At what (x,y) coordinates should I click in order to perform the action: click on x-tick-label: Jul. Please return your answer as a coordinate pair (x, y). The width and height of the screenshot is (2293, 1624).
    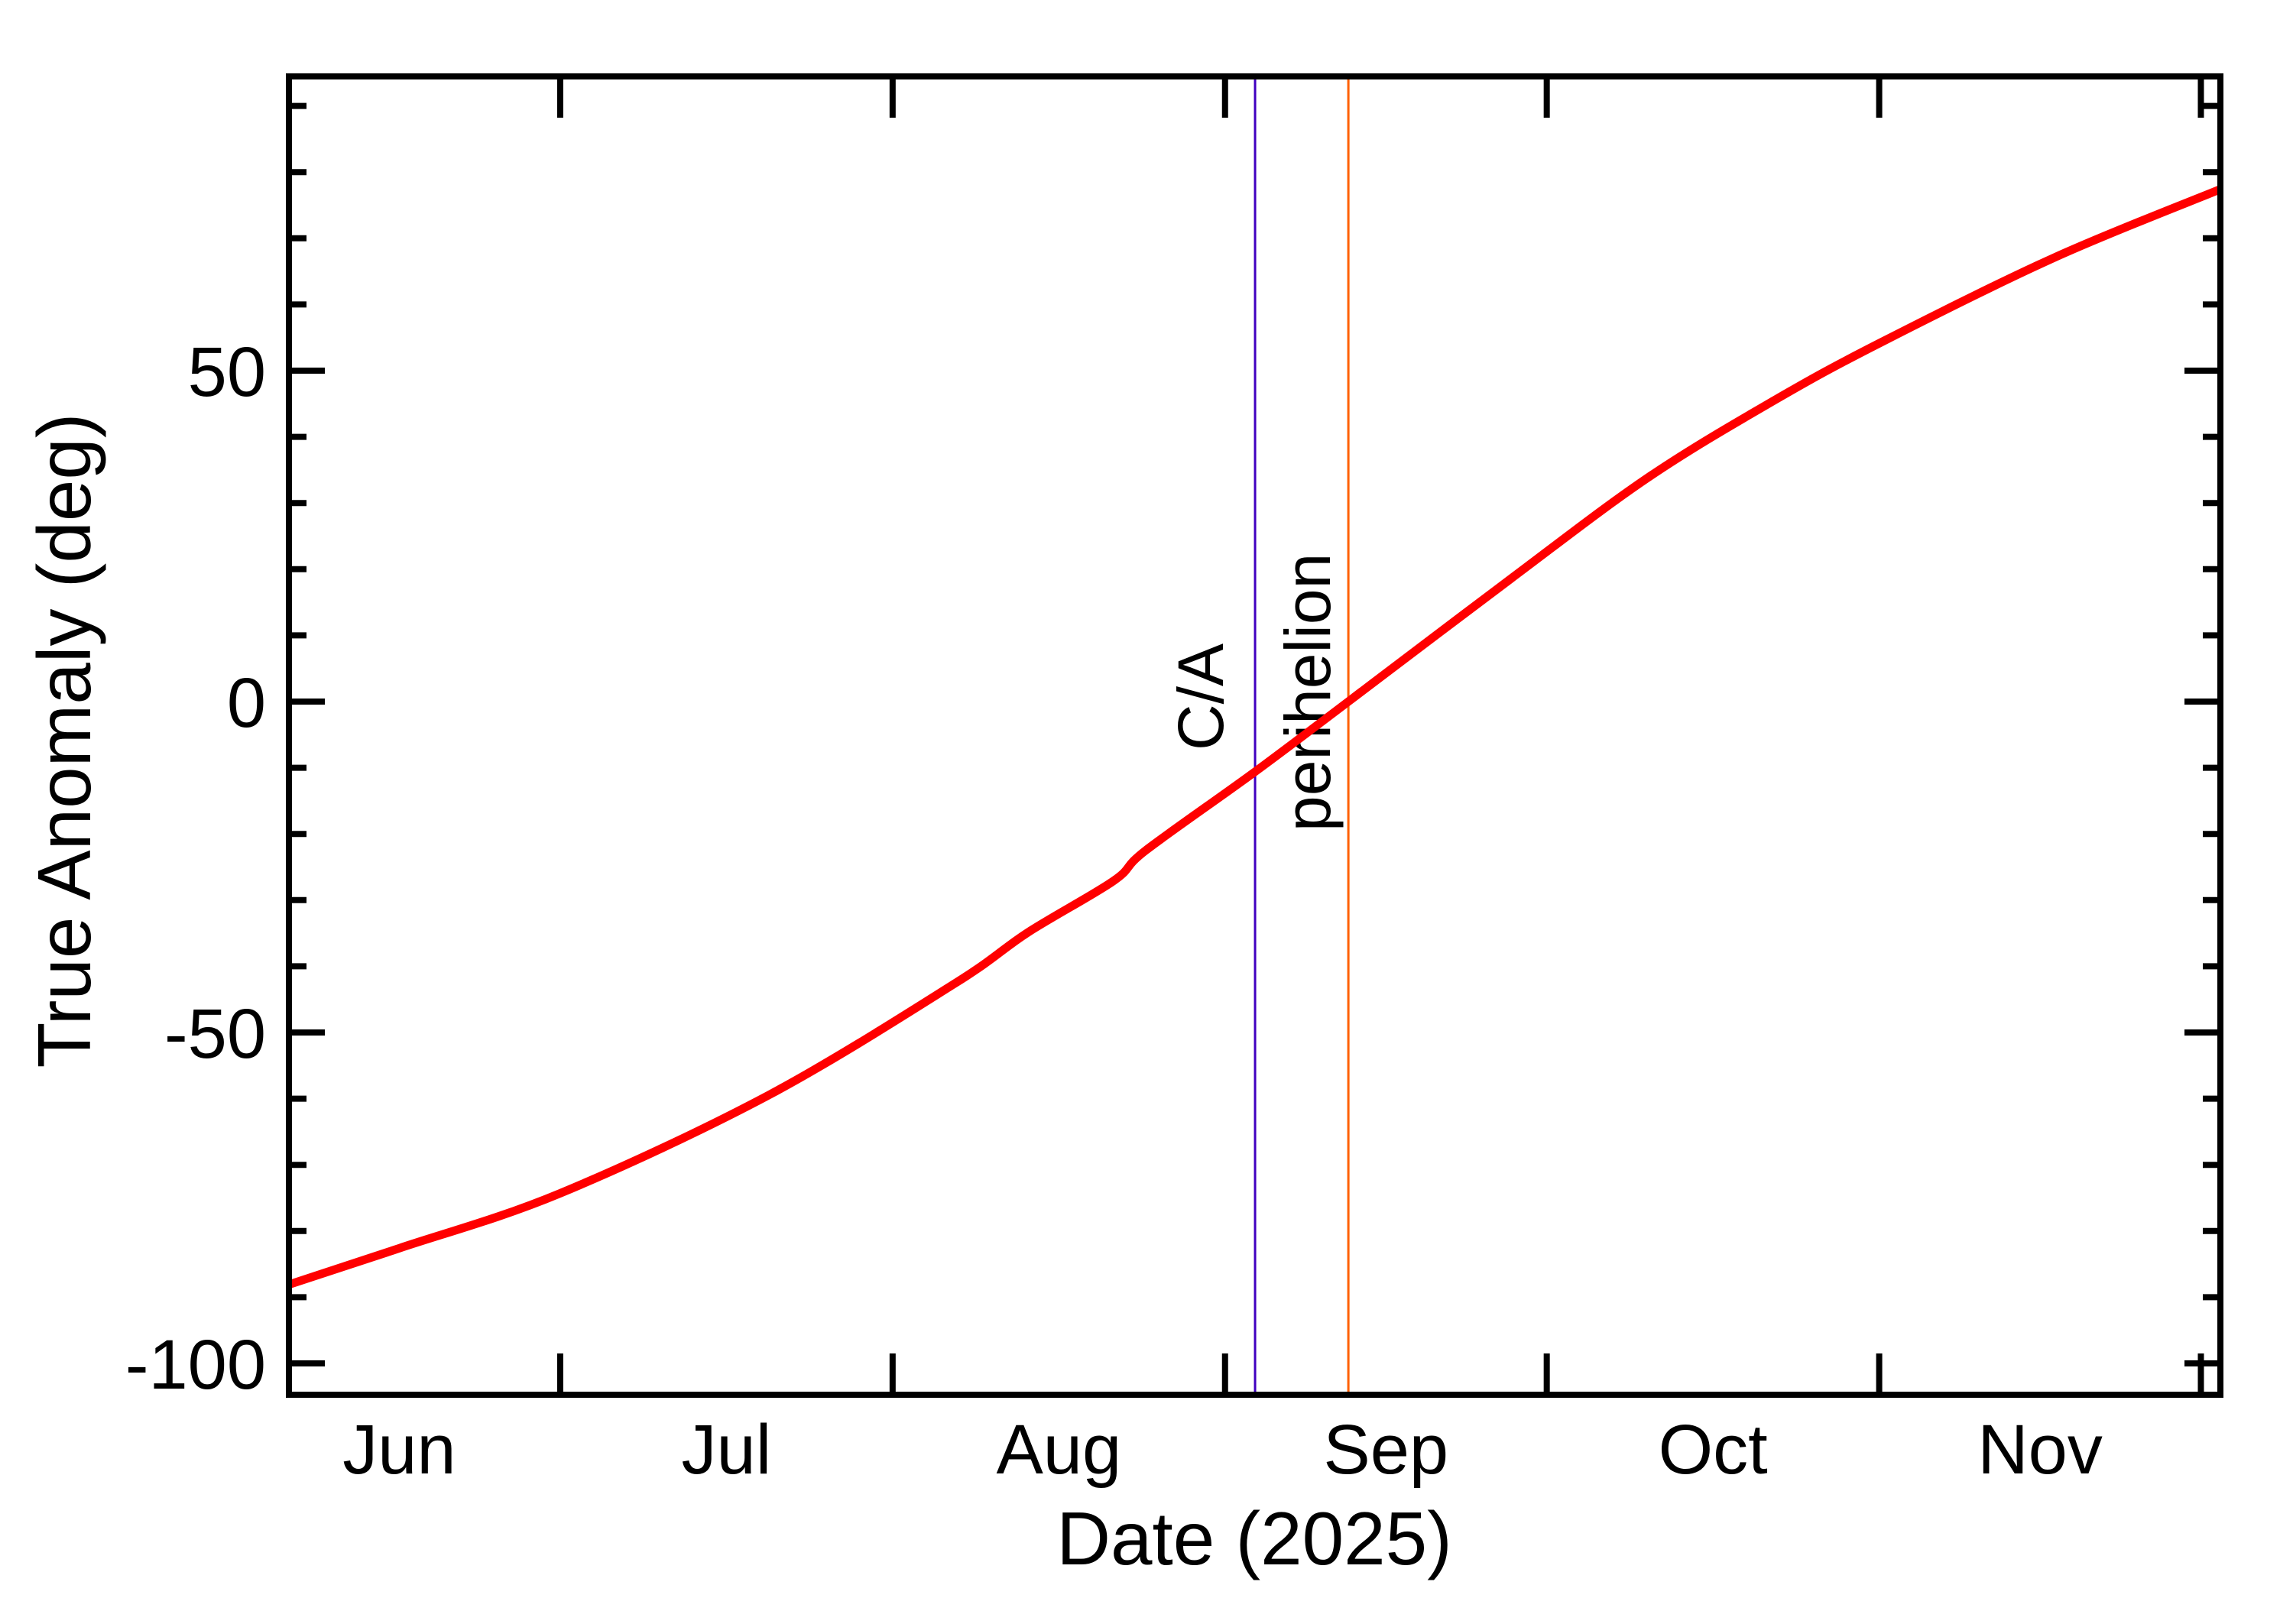
    Looking at the image, I should click on (727, 1450).